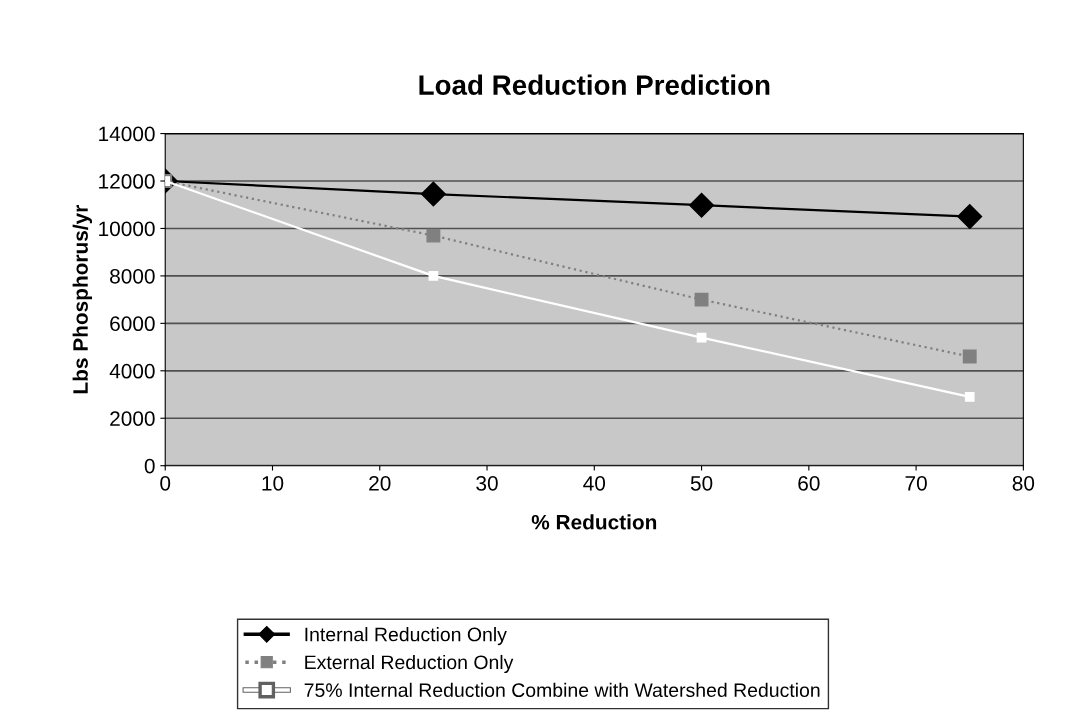  Describe the element at coordinates (82, 299) in the screenshot. I see `y-axis-title: Lbs Phosphorus/yr` at that location.